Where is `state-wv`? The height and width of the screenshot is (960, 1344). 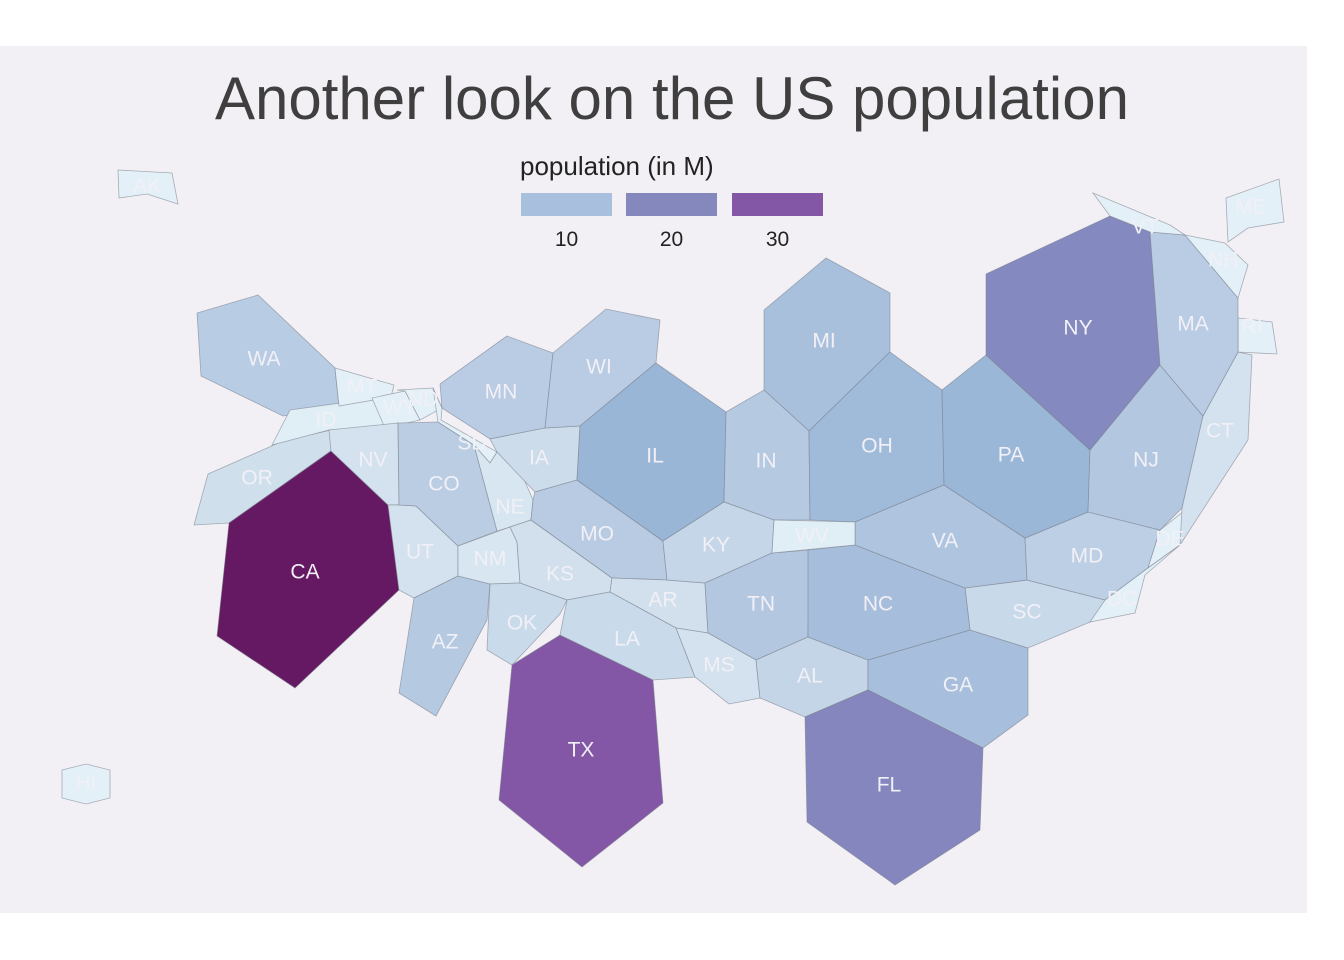 state-wv is located at coordinates (813, 536).